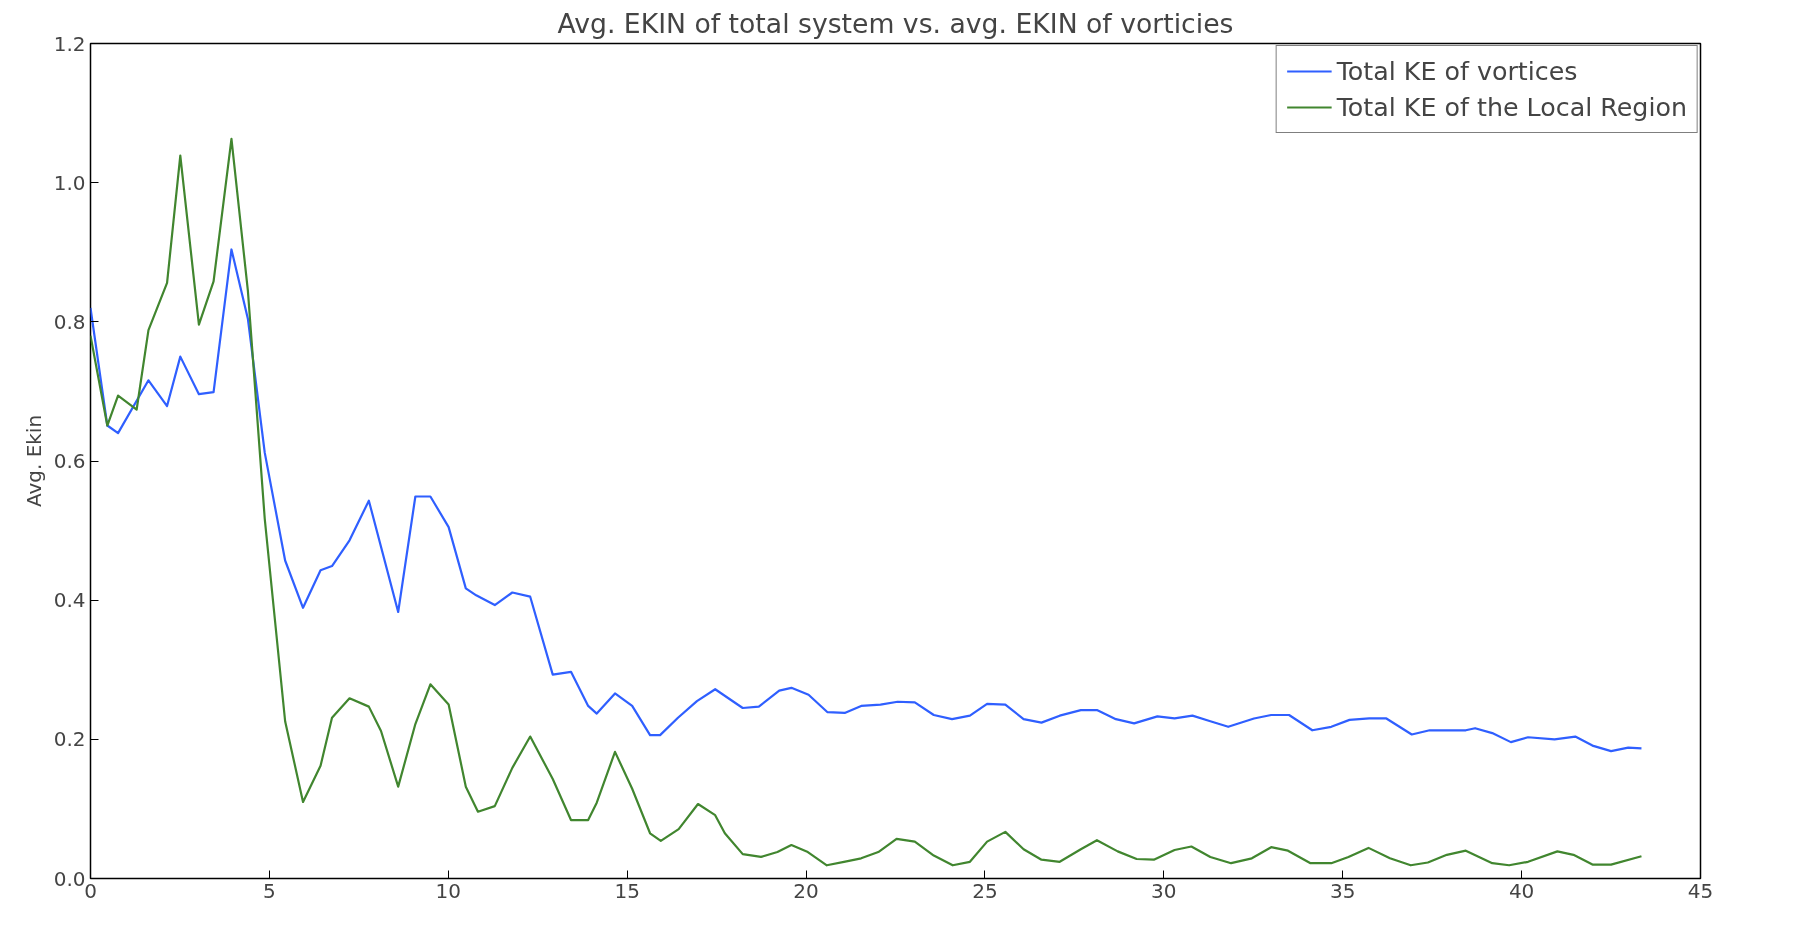 This screenshot has height=940, width=1794. Describe the element at coordinates (69, 600) in the screenshot. I see `y-tick-label: 0.4` at that location.